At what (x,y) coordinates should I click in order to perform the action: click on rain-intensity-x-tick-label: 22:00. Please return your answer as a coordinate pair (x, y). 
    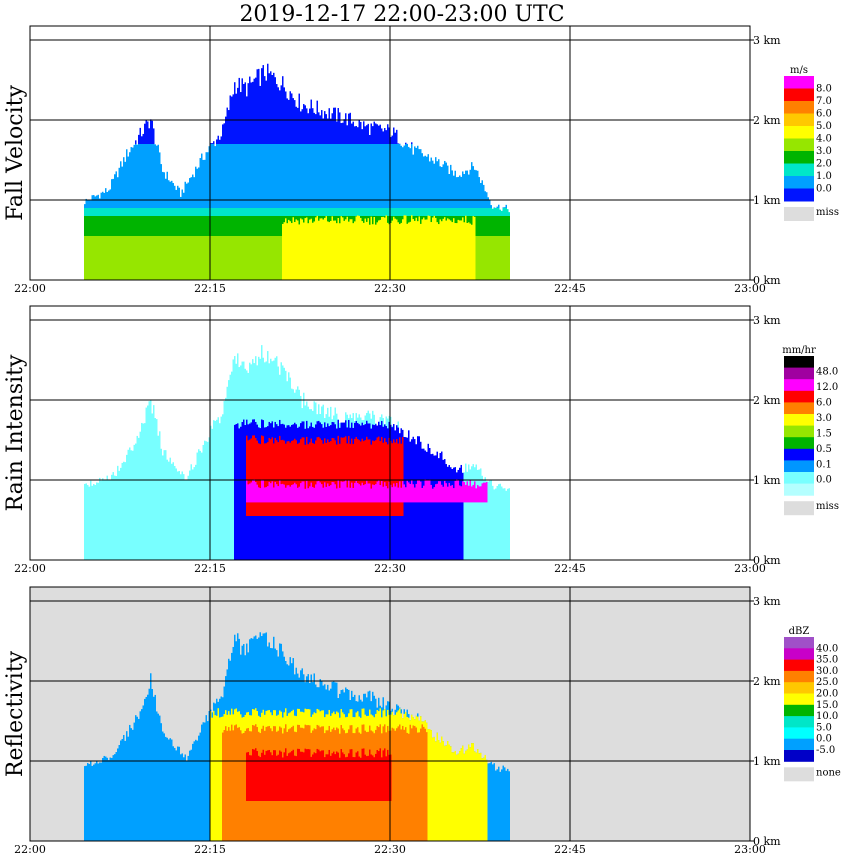
    Looking at the image, I should click on (30, 568).